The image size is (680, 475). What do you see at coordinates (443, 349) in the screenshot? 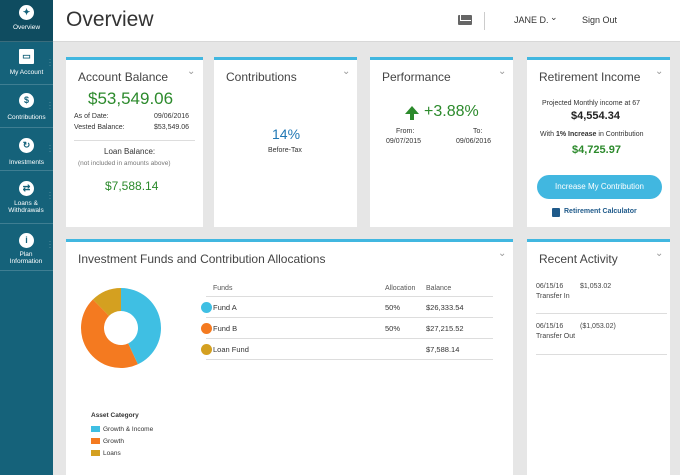
I see `fund-balance: $7,588.14` at bounding box center [443, 349].